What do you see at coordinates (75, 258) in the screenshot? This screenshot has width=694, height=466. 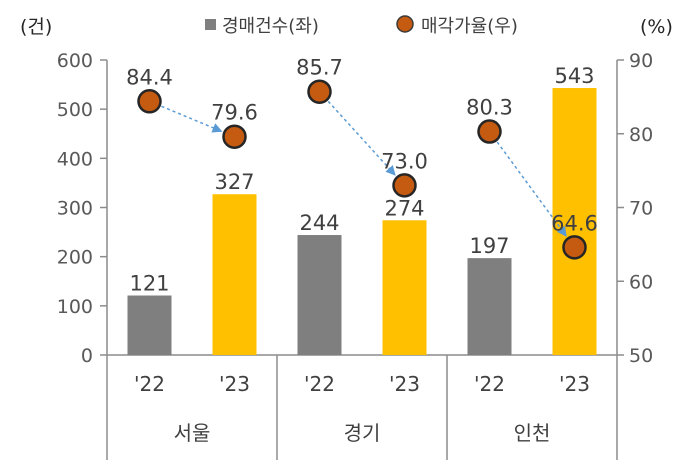 I see `left-tick-label: 200` at bounding box center [75, 258].